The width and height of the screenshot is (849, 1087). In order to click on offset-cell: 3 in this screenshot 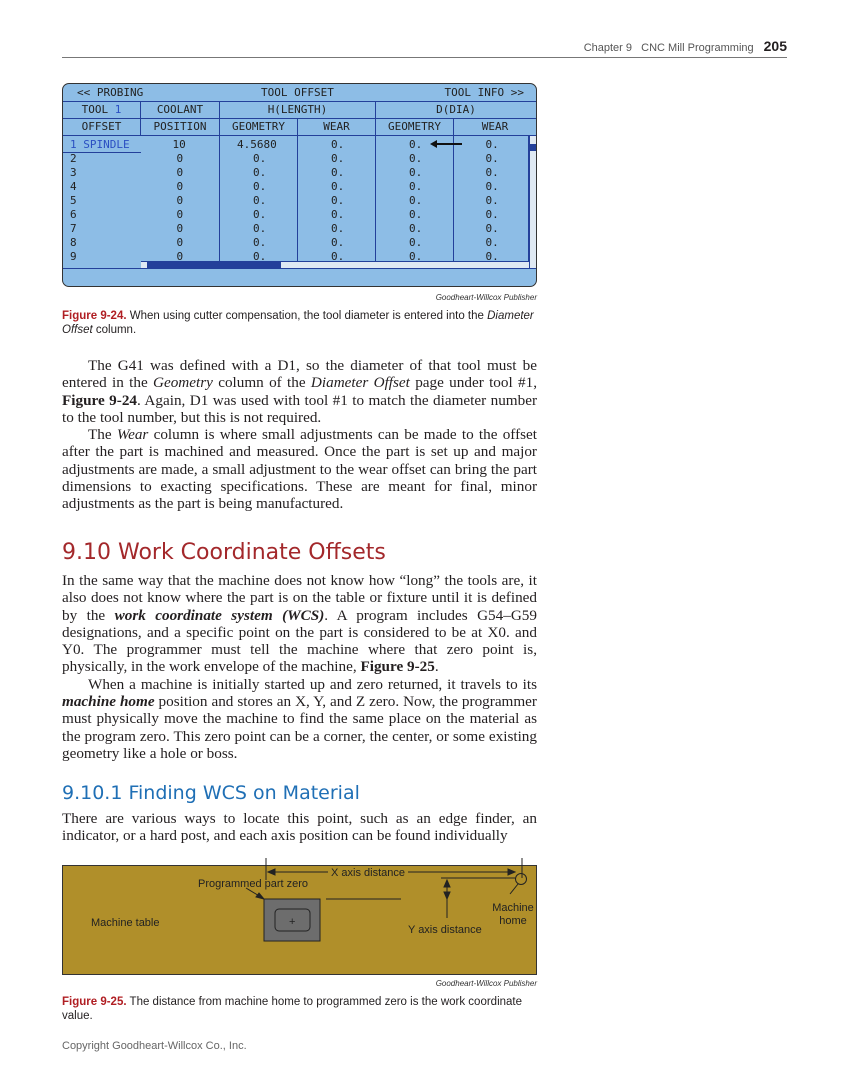, I will do `click(73, 172)`.